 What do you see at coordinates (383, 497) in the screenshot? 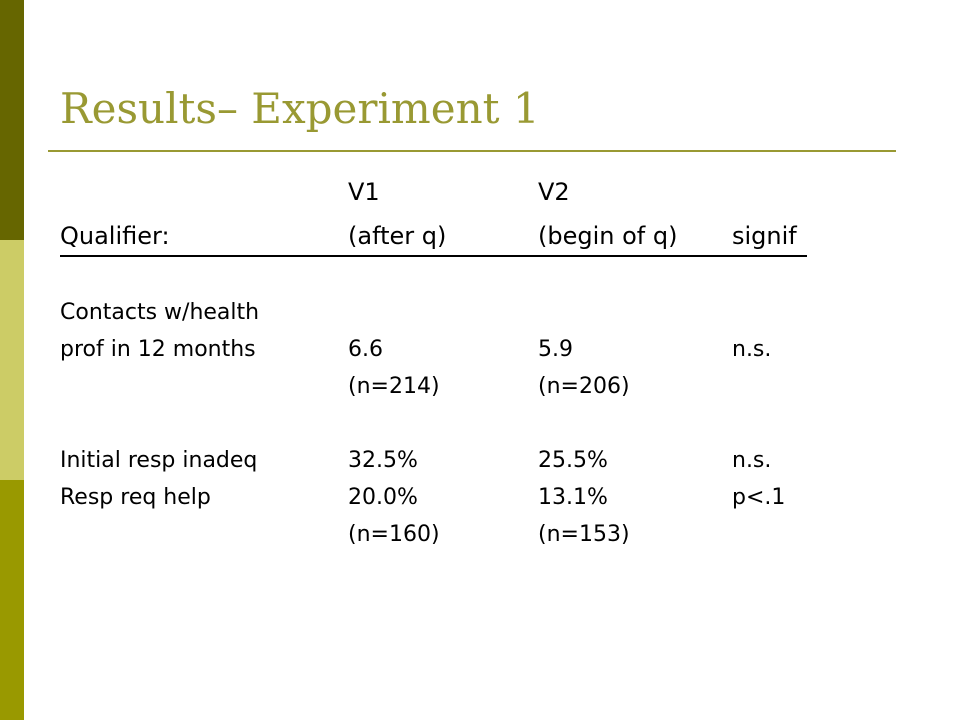
I see `row-v1-value: 20.0%` at bounding box center [383, 497].